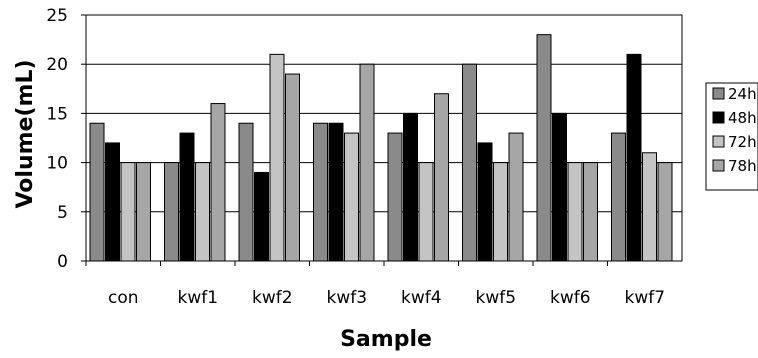 Image resolution: width=758 pixels, height=358 pixels. Describe the element at coordinates (187, 197) in the screenshot. I see `bar-kwf1-48hr` at that location.